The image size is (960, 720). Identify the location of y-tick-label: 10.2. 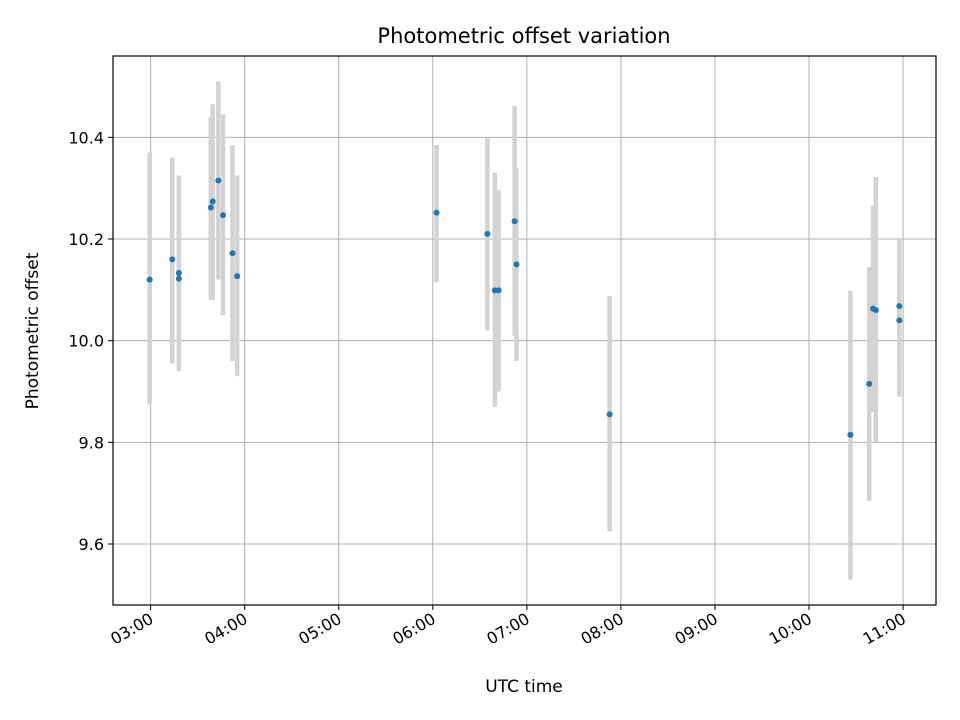
(86, 239).